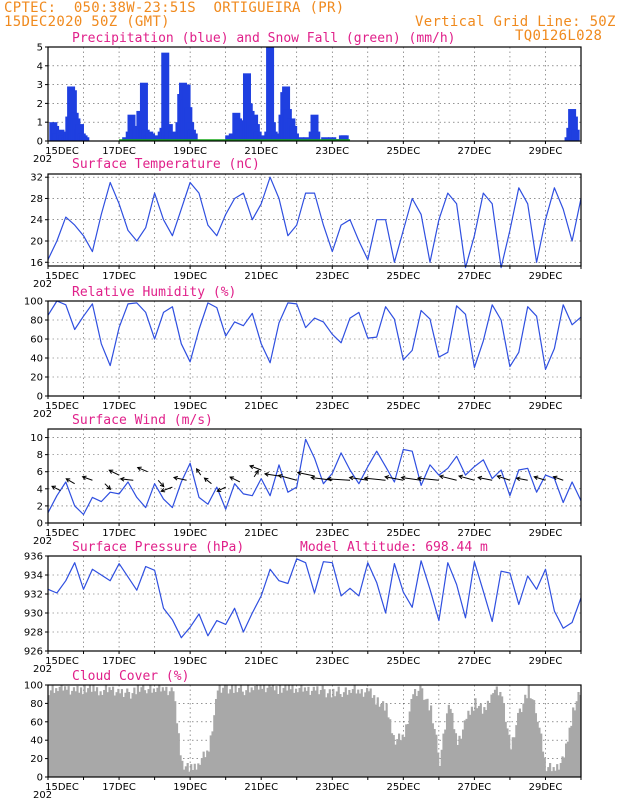 The height and width of the screenshot is (800, 618). What do you see at coordinates (36, 263) in the screenshot?
I see `y-tick-label: 16` at bounding box center [36, 263].